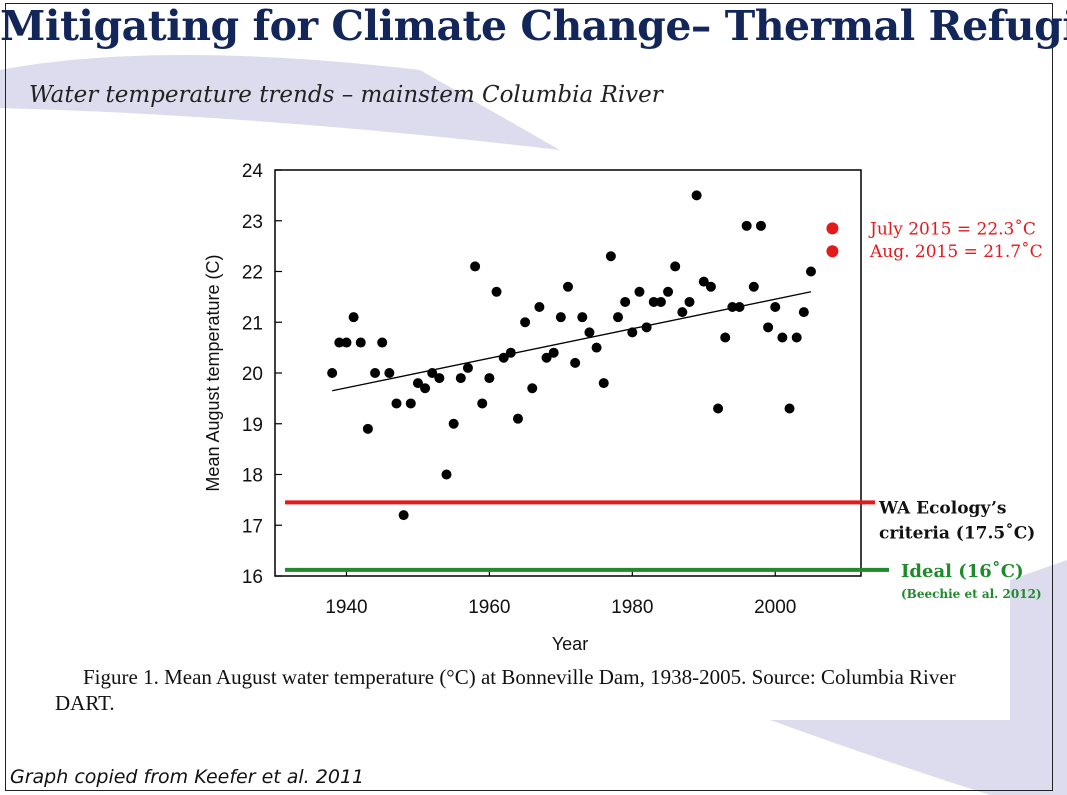 The image size is (1067, 795). Describe the element at coordinates (956, 252) in the screenshot. I see `highlight-label: Aug. 2015 = 21.7˚C` at that location.